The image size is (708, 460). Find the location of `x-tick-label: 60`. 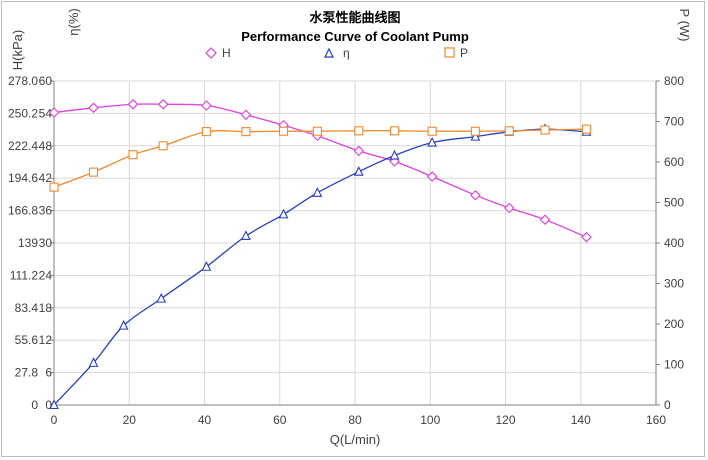

x-tick-label: 60 is located at coordinates (280, 420).